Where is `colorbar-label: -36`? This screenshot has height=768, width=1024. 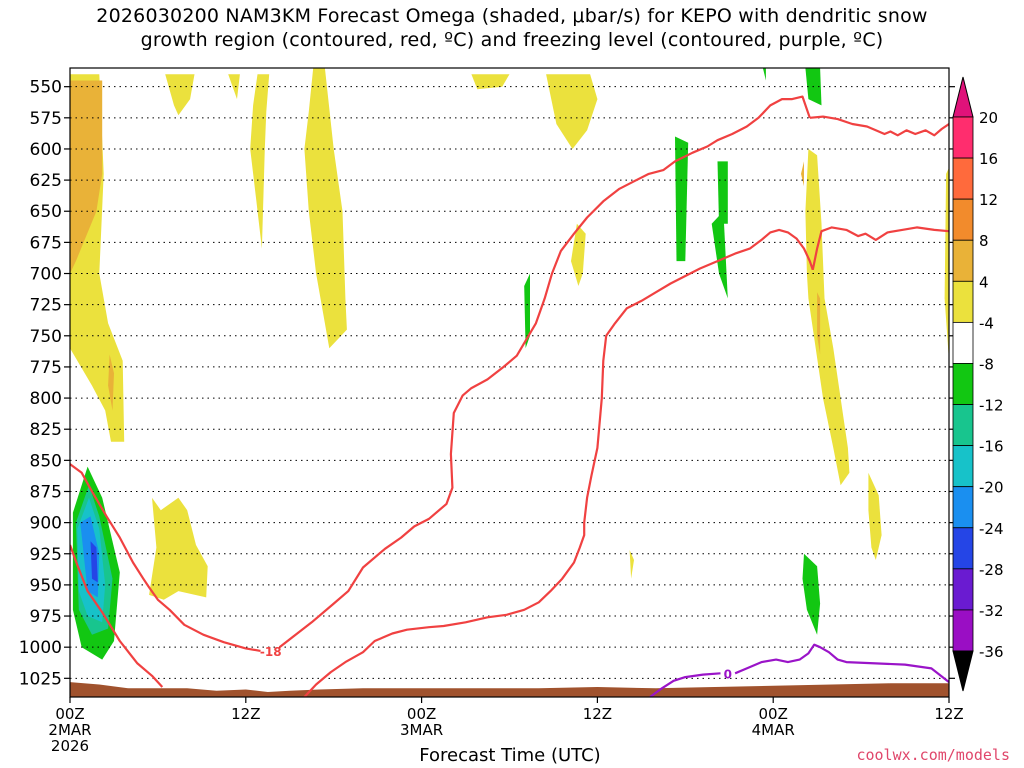
colorbar-label: -36 is located at coordinates (991, 652).